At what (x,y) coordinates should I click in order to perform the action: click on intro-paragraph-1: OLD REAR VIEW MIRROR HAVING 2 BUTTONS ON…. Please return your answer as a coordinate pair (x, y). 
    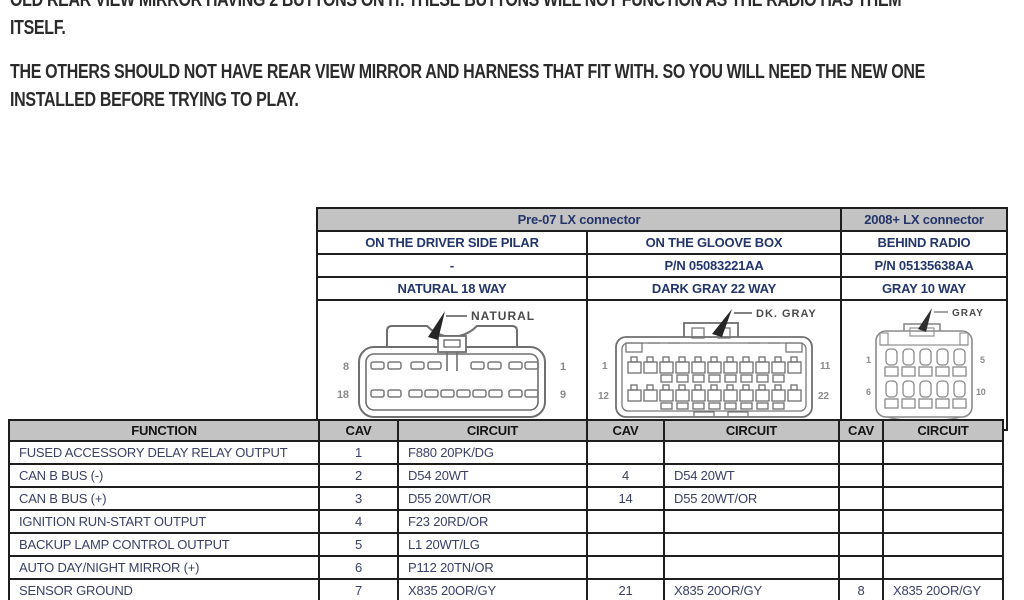
    Looking at the image, I should click on (506, 21).